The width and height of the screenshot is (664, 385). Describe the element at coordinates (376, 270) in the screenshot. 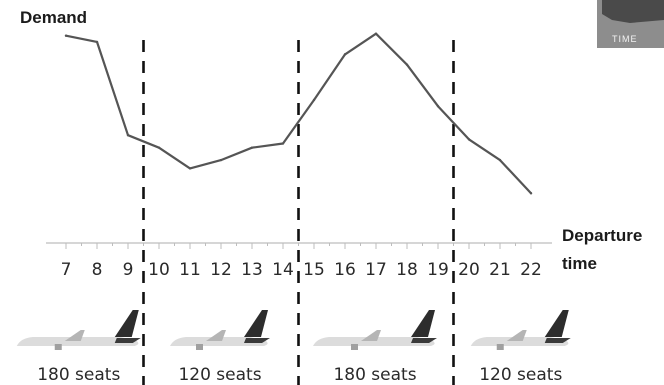

I see `x-tick-label-17: 17` at that location.